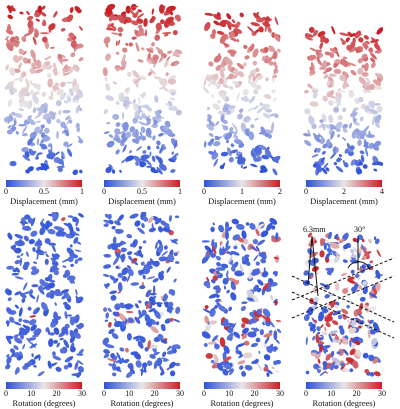  I want to click on tick-label: 30, so click(82, 393).